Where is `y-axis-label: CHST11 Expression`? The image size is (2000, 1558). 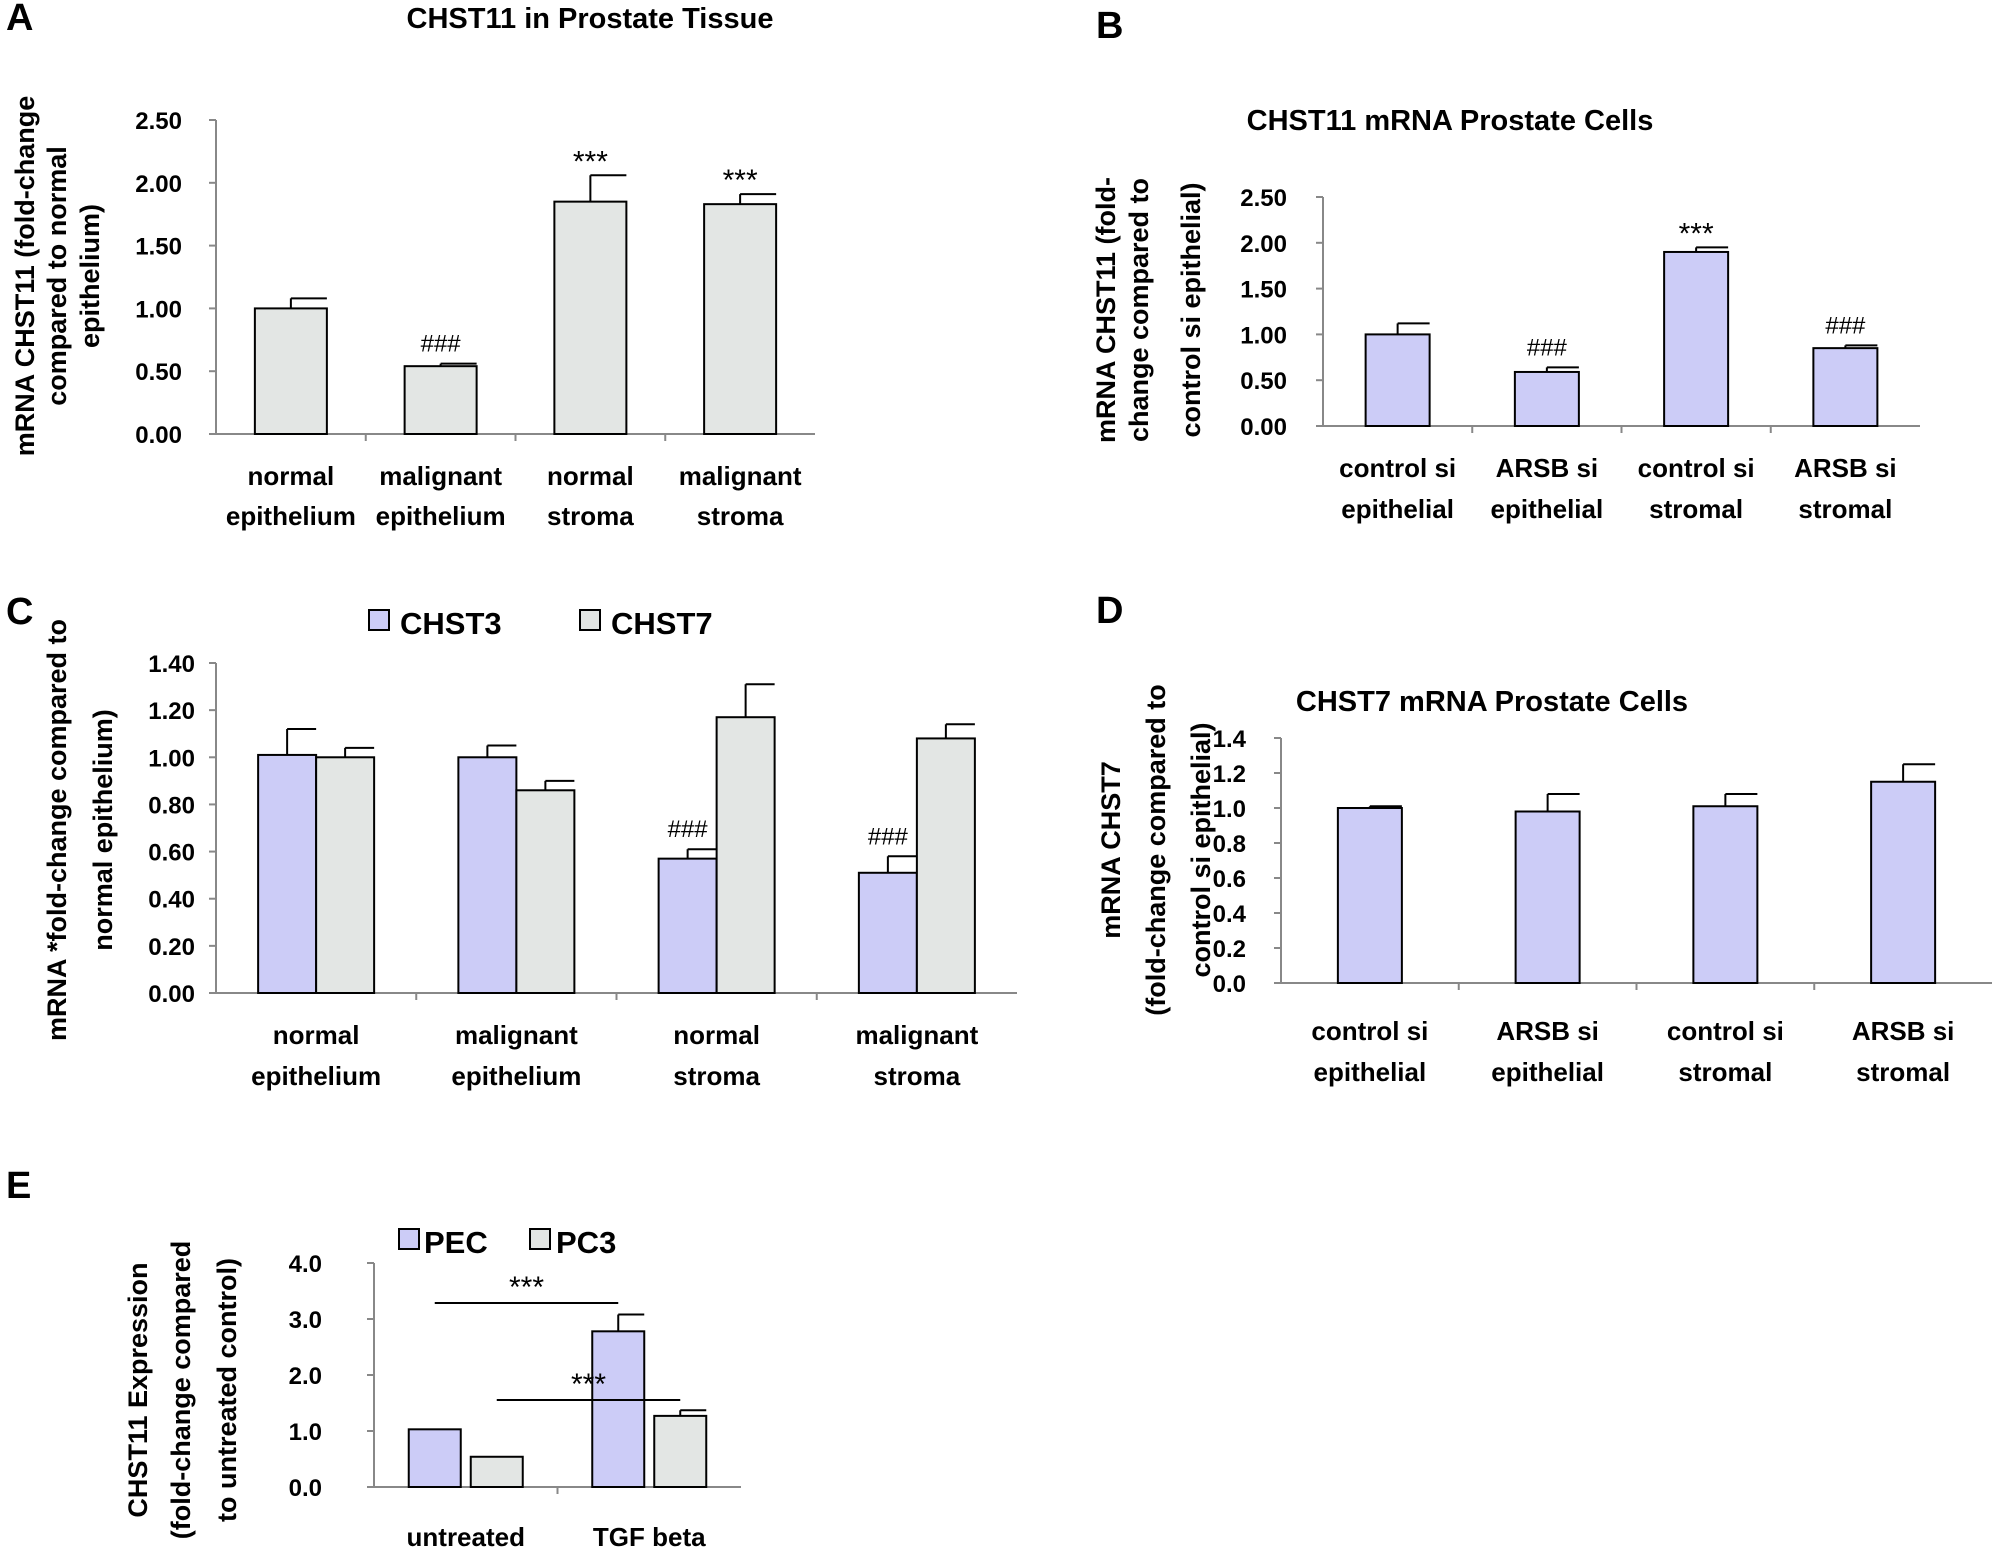 y-axis-label: CHST11 Expression is located at coordinates (138, 1389).